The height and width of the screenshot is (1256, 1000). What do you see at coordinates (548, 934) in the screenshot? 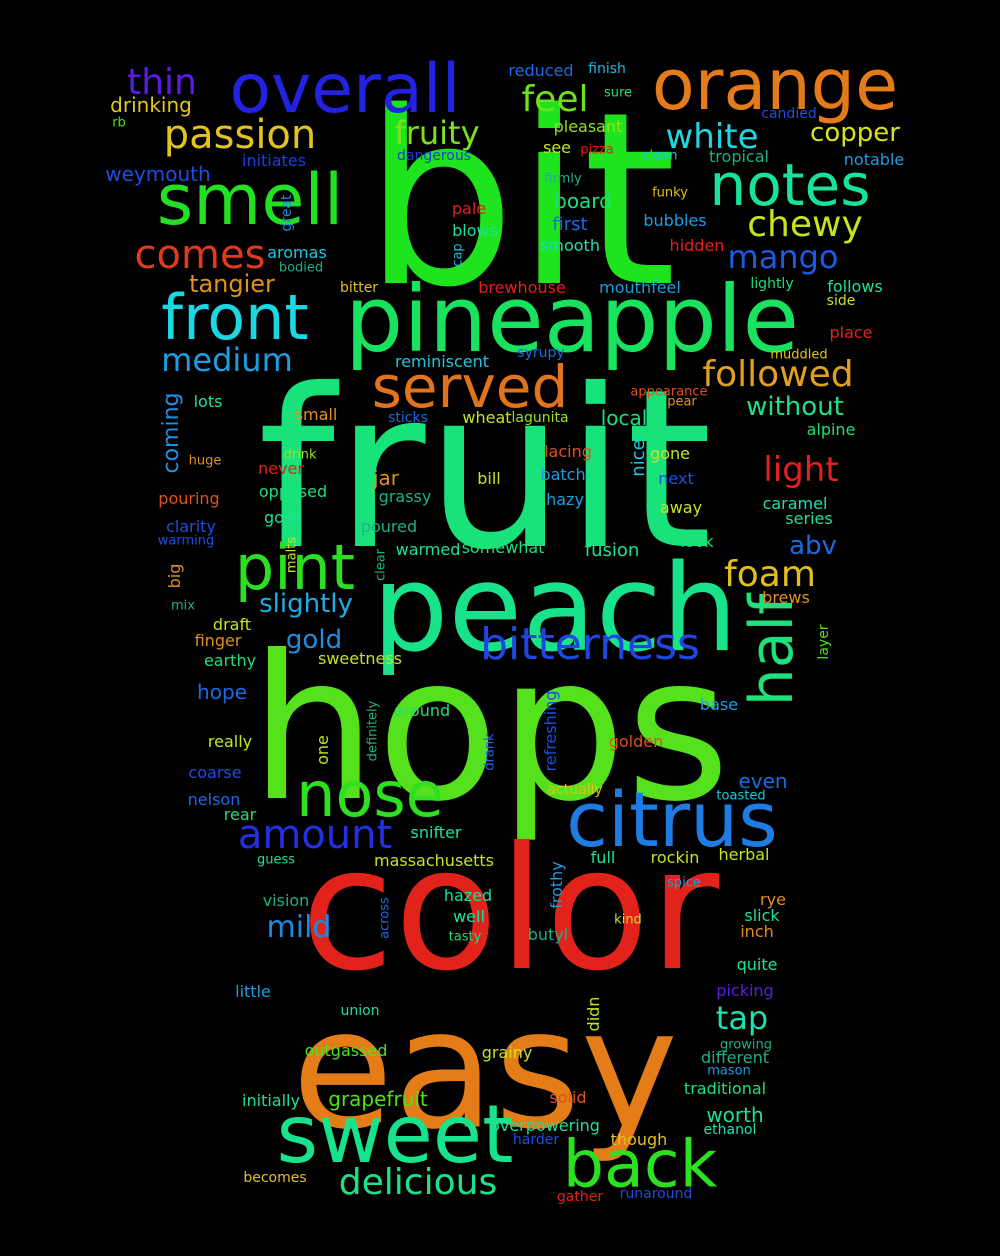
I see `word-butyl: butyl` at bounding box center [548, 934].